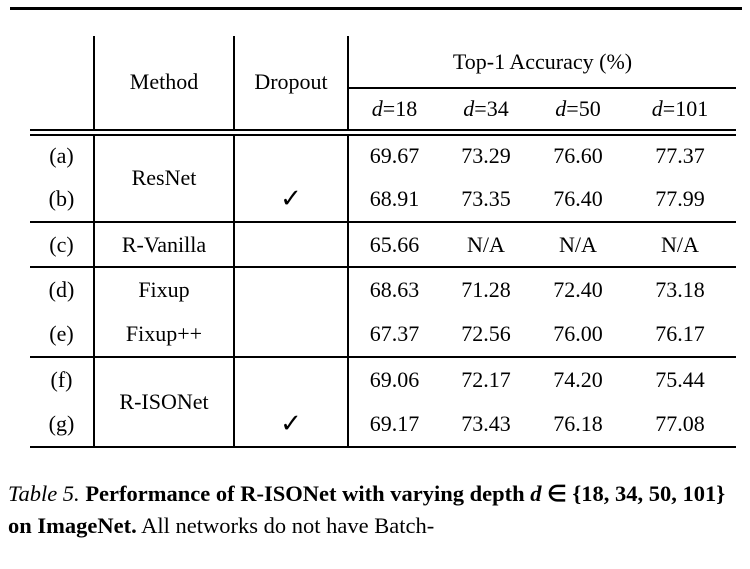 This screenshot has height=569, width=750. I want to click on method-cell: Fixup++, so click(164, 335).